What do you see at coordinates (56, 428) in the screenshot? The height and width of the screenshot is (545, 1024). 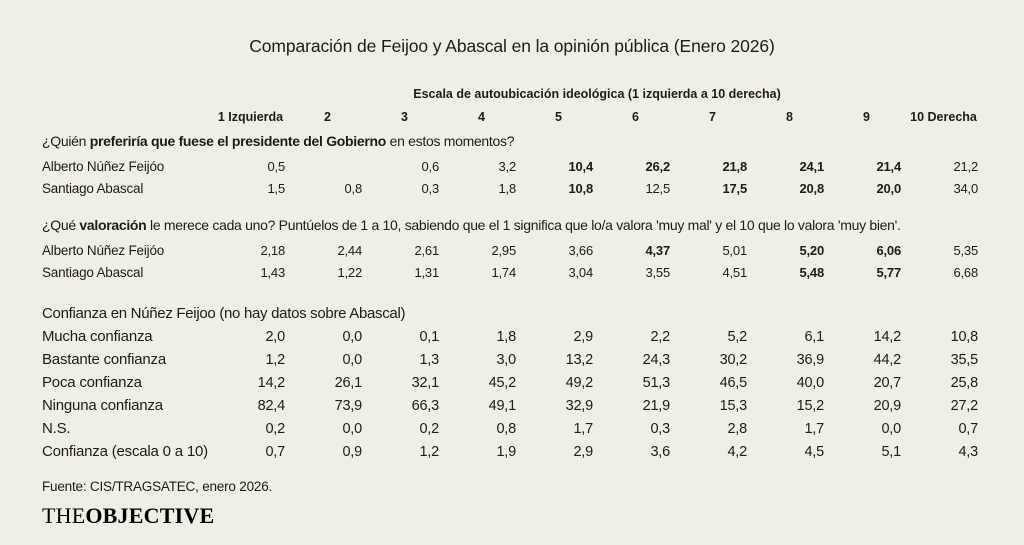 I see `row-label: N.S.` at bounding box center [56, 428].